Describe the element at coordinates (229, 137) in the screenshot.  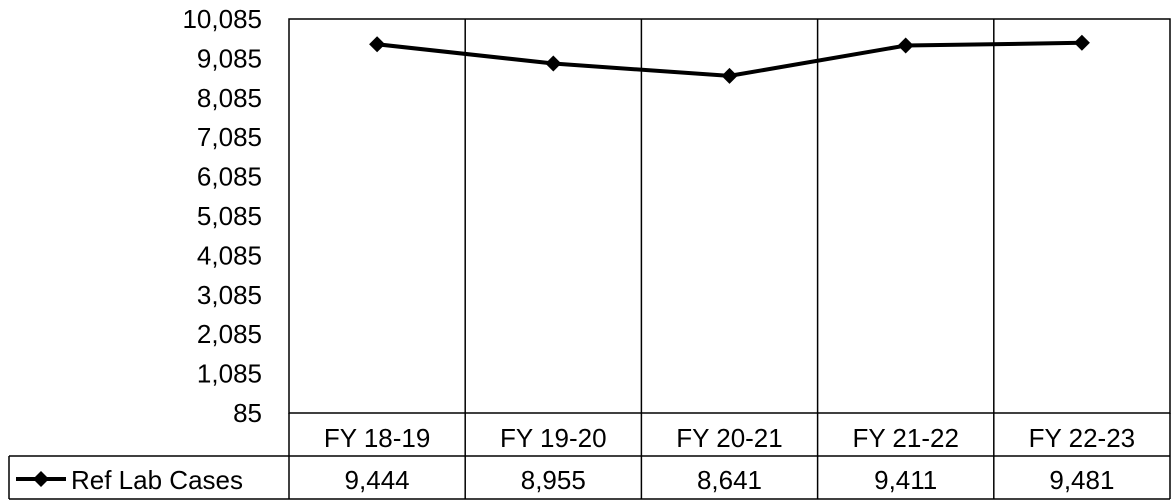
I see `y-tick-label: 7,085` at that location.